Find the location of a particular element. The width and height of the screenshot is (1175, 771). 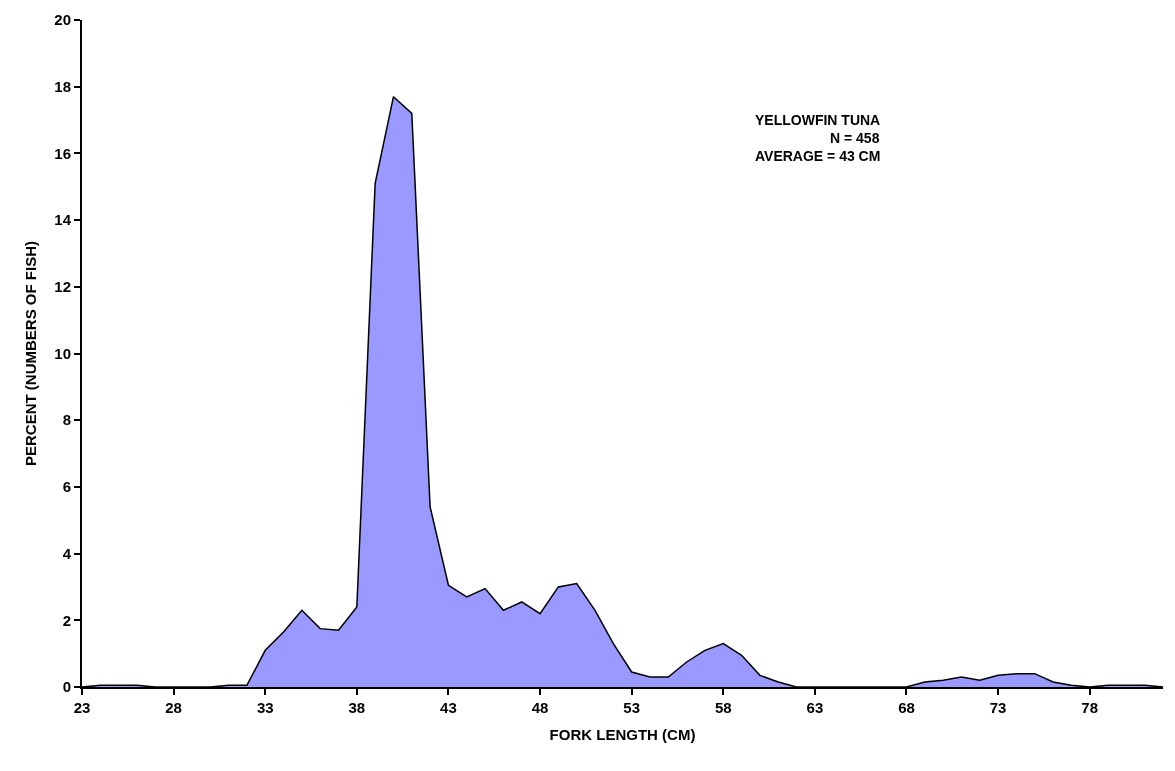

x-tick-label: 23 is located at coordinates (82, 707).